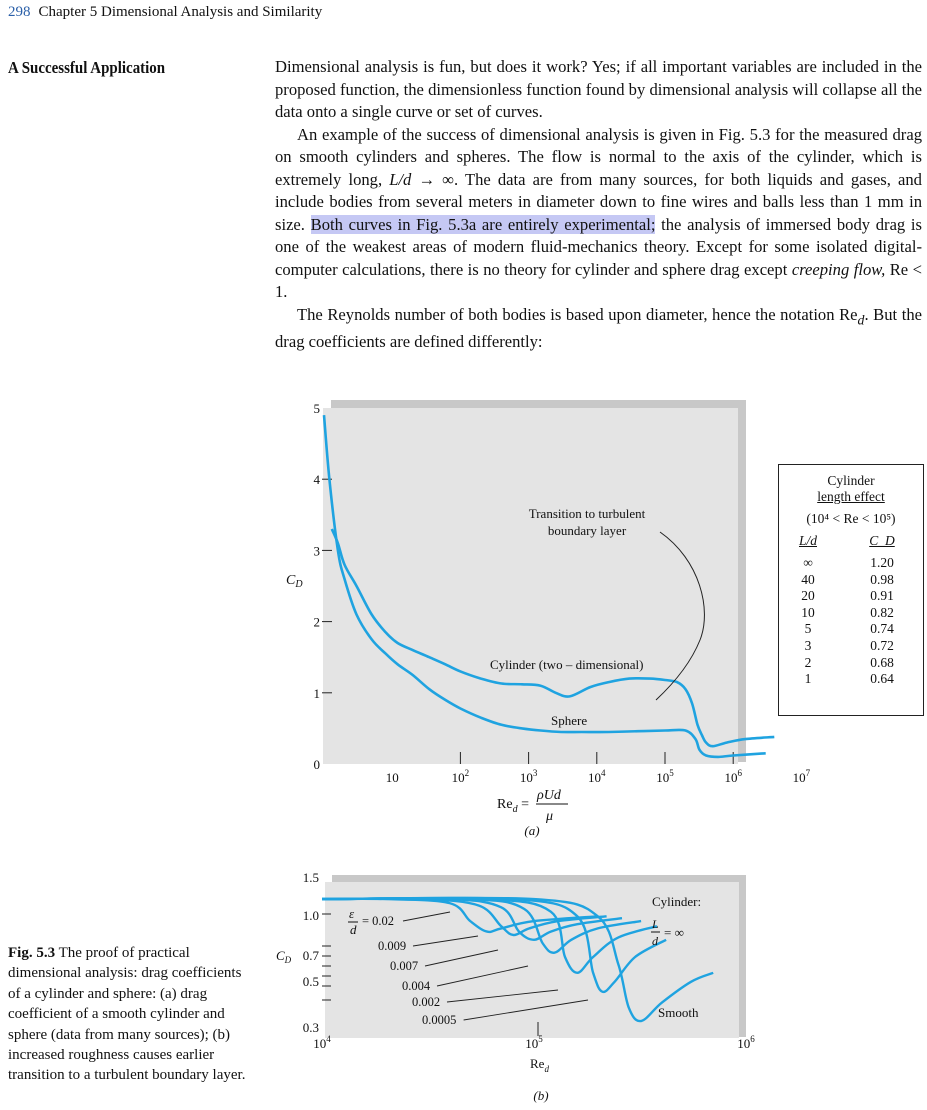 The image size is (927, 1110). Describe the element at coordinates (317, 408) in the screenshot. I see `y-tick-label: 5` at that location.